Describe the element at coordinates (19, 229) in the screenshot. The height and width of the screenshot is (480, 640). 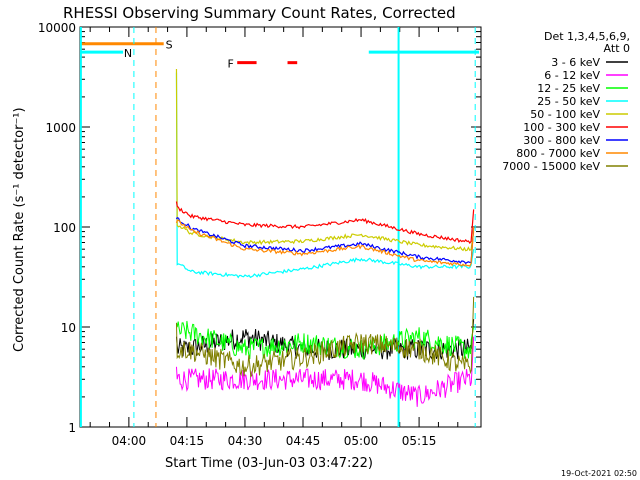
I see `y-axis-label: Corrected Count Rate (s⁻¹ detector⁻¹)` at that location.